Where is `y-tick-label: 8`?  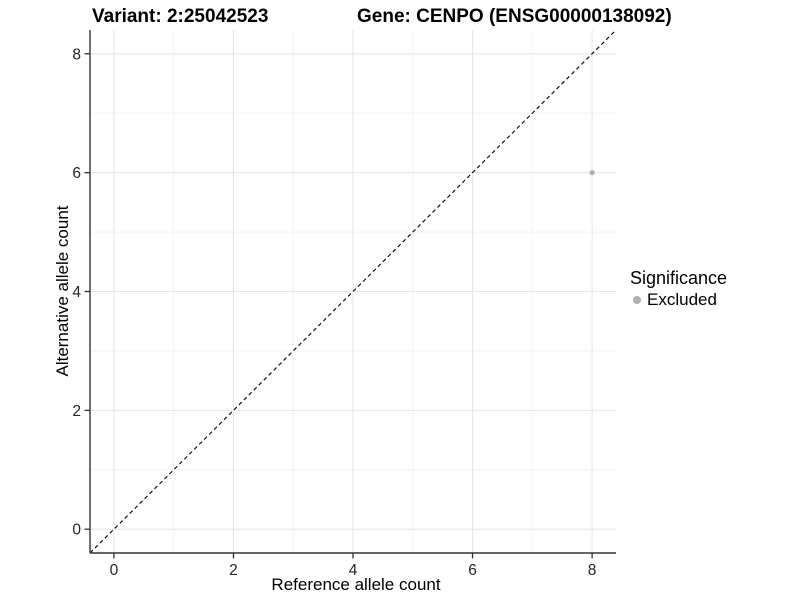
y-tick-label: 8 is located at coordinates (76, 54).